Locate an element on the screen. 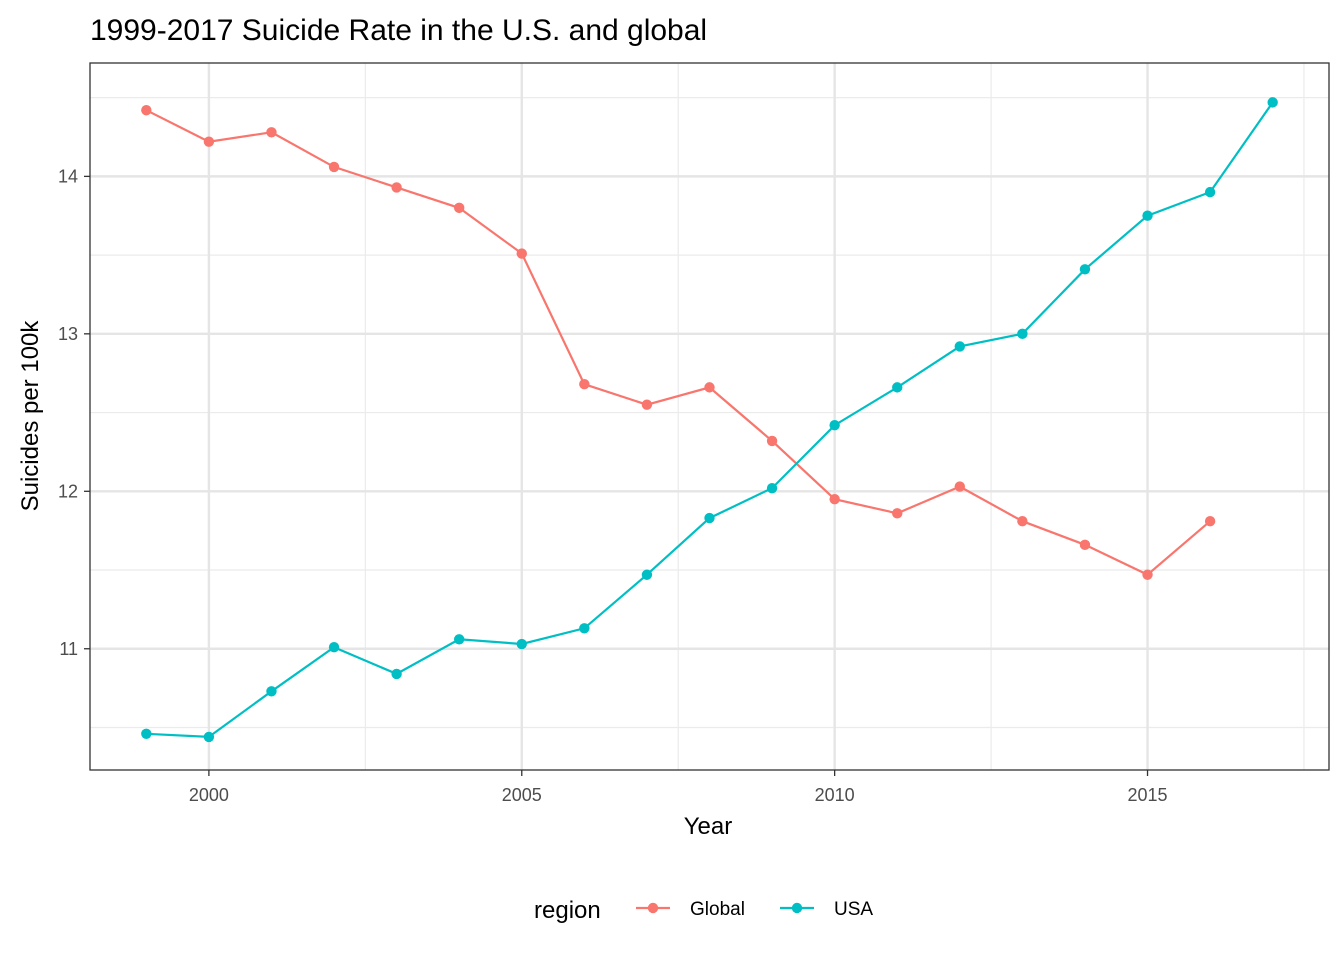  y-tick-label: 11 is located at coordinates (68, 649).